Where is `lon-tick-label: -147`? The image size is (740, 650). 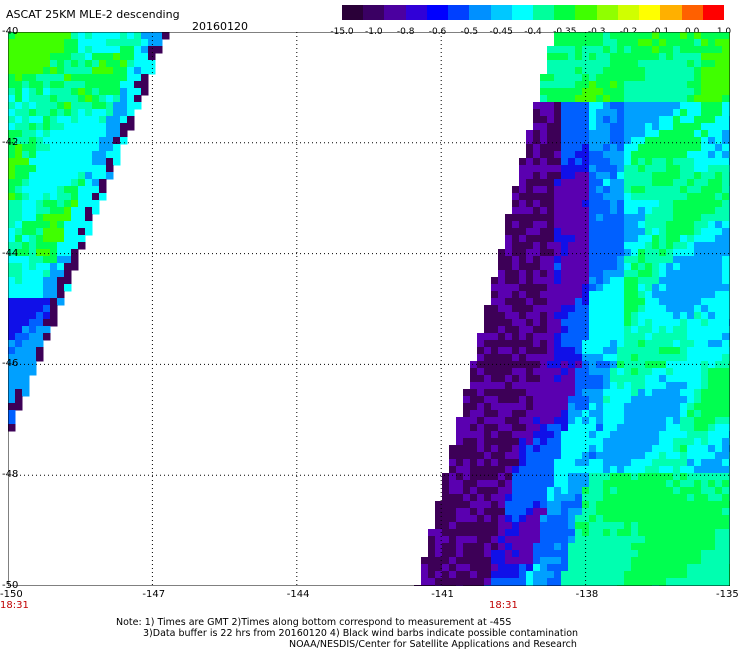
lon-tick-label: -147 is located at coordinates (154, 594).